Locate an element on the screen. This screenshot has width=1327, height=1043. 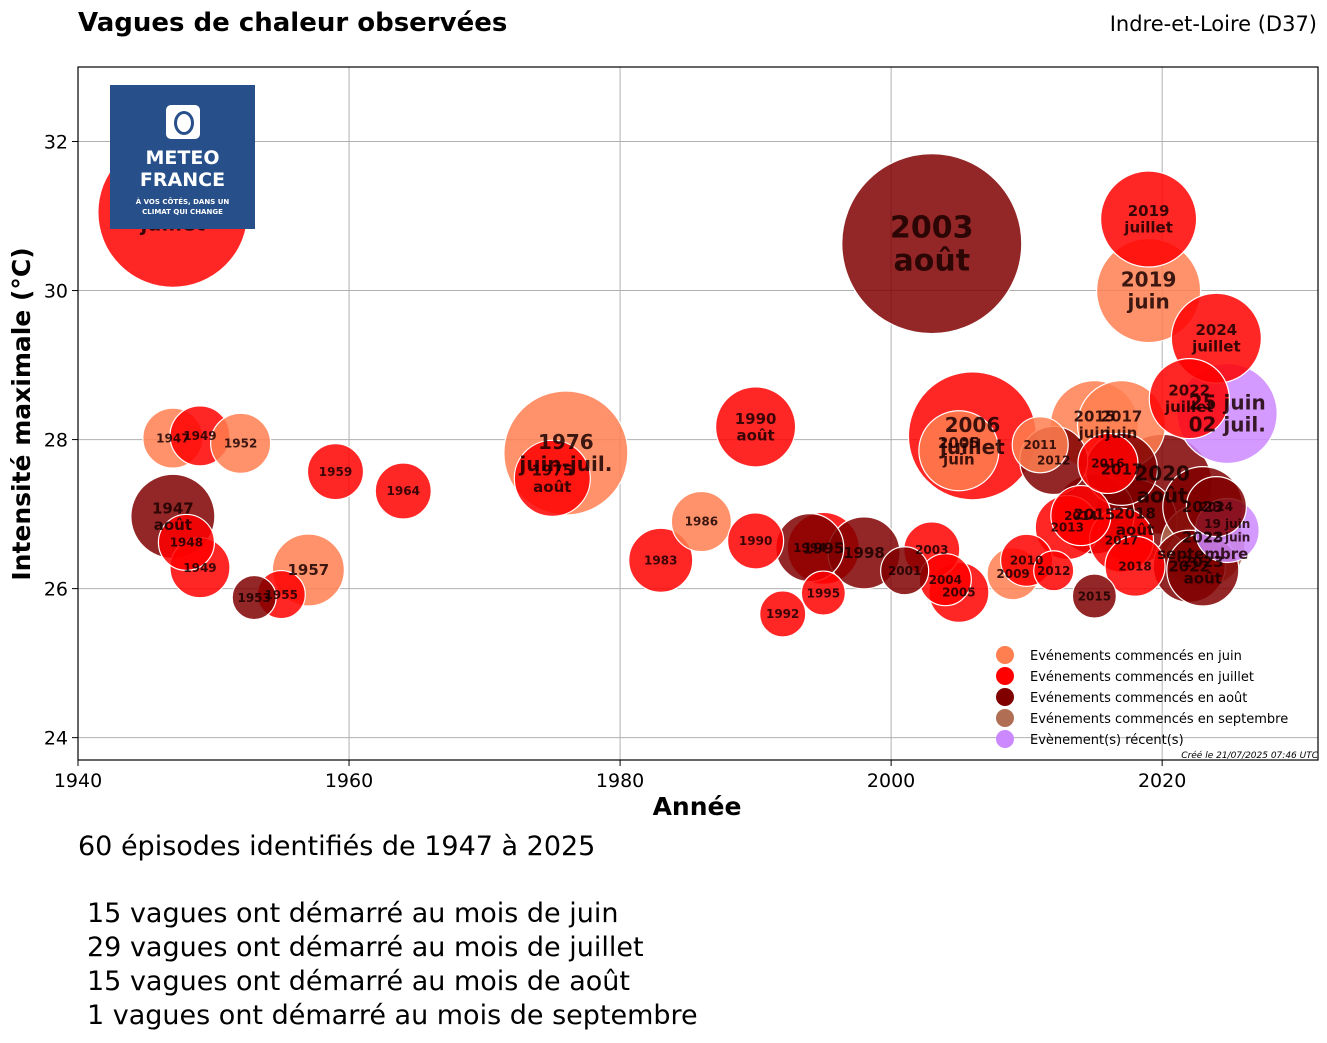
bubble-label: 1992 is located at coordinates (782, 614).